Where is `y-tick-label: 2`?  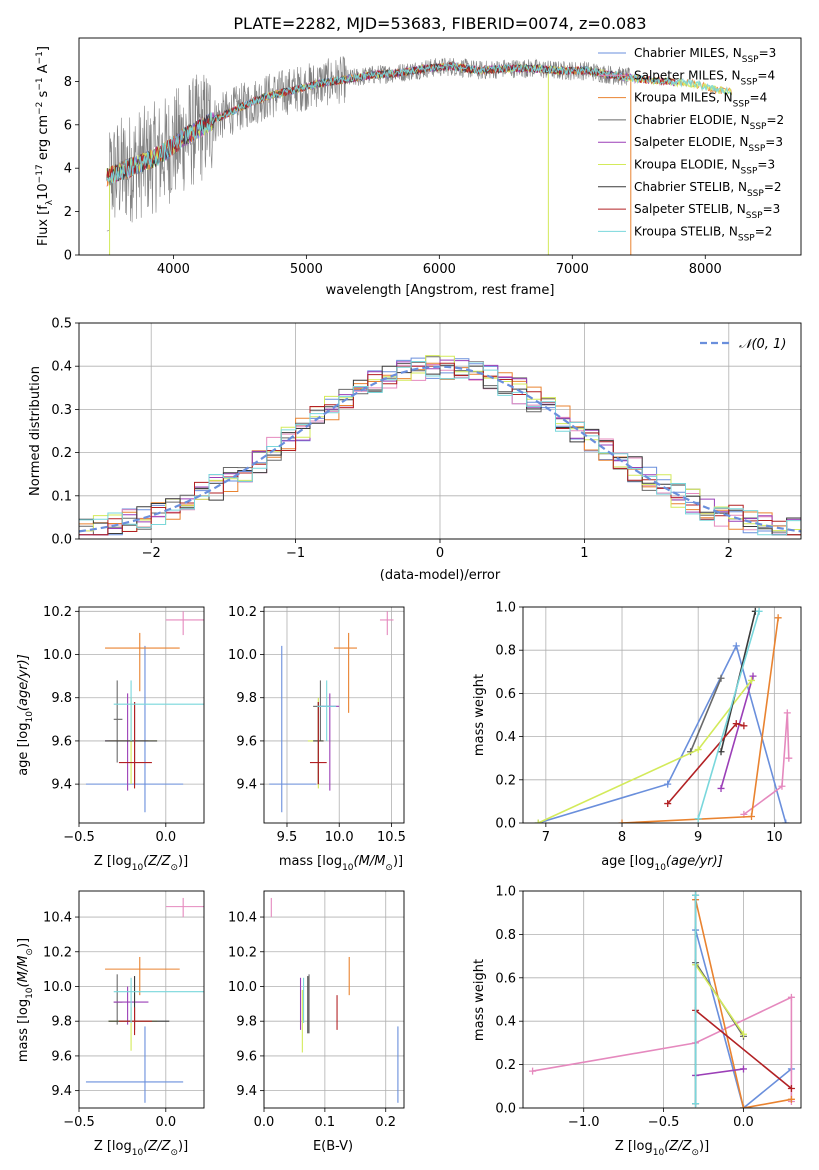 y-tick-label: 2 is located at coordinates (68, 212).